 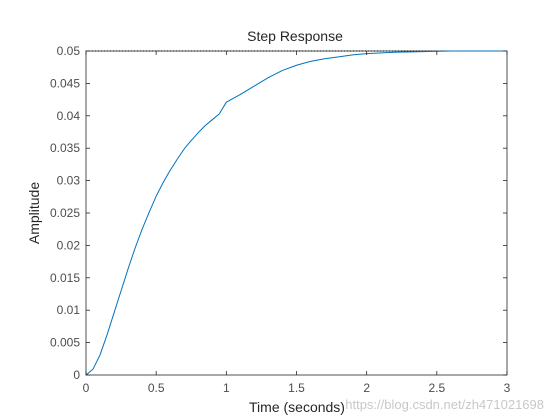 What do you see at coordinates (295, 36) in the screenshot?
I see `chart-title: Step Response` at bounding box center [295, 36].